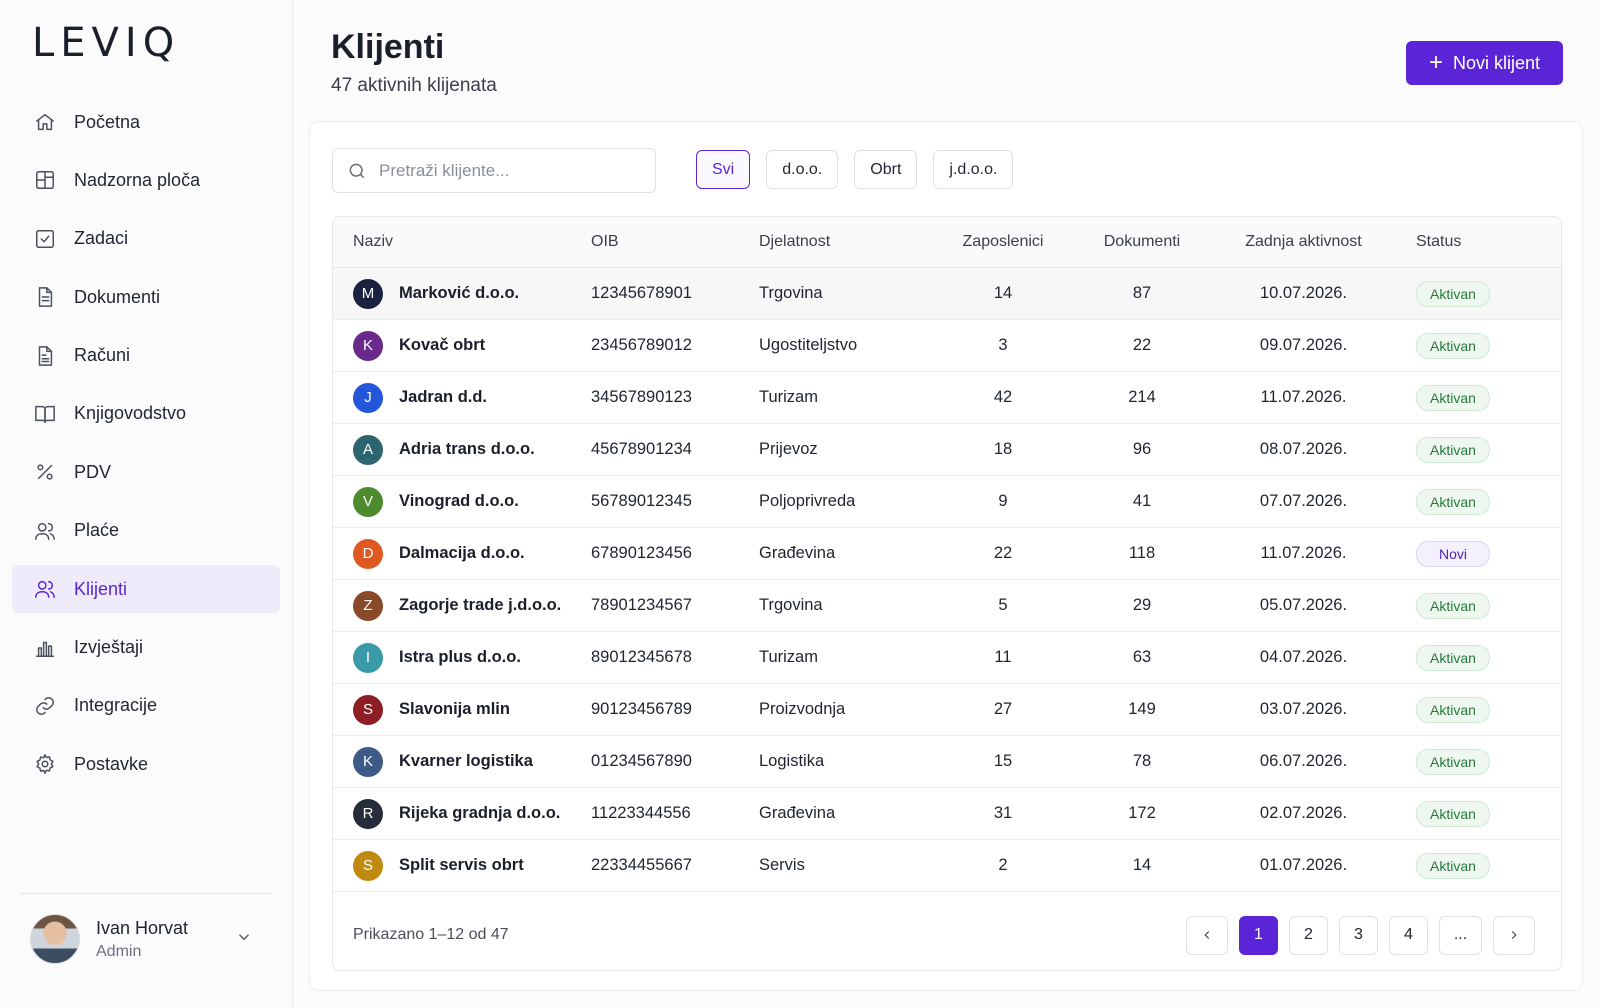  What do you see at coordinates (368, 501) in the screenshot?
I see `client-avatar: V` at bounding box center [368, 501].